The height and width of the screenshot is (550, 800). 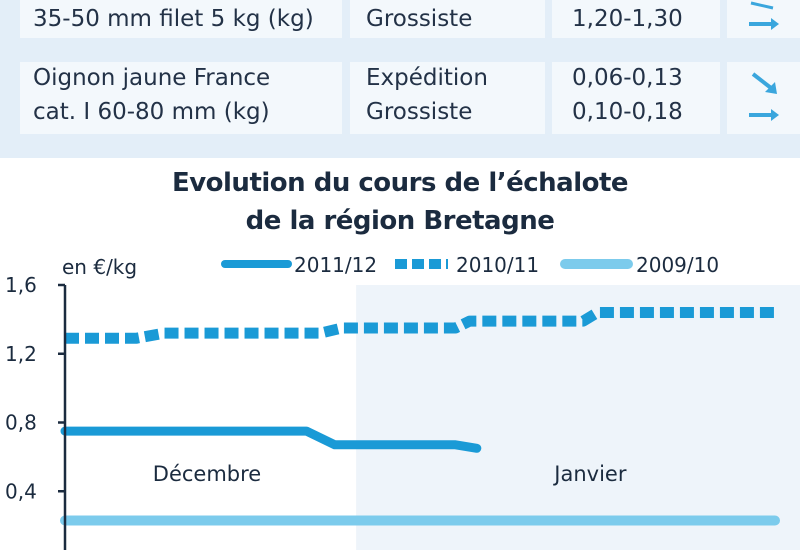 What do you see at coordinates (627, 112) in the screenshot?
I see `price-value: 0,10-0,18` at bounding box center [627, 112].